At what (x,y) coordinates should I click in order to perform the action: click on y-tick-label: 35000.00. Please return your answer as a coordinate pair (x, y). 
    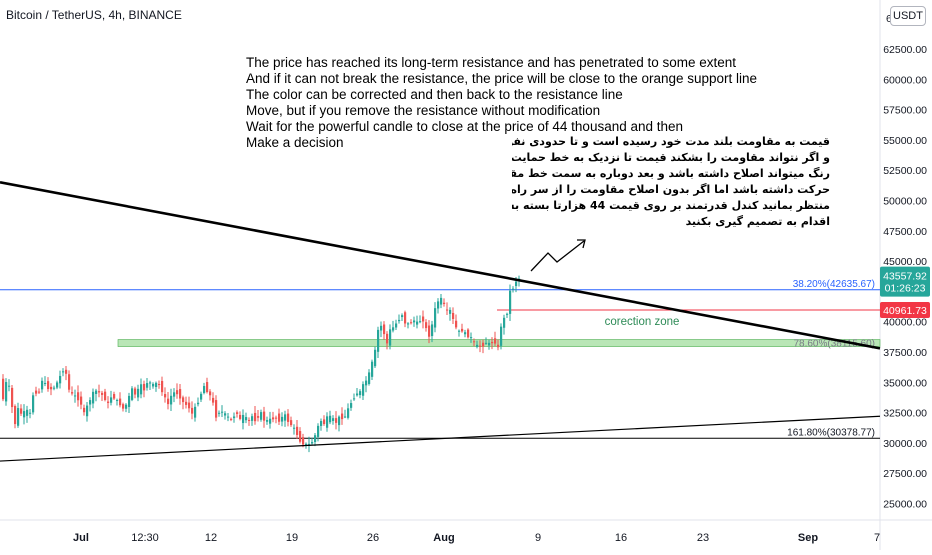
    Looking at the image, I should click on (905, 383).